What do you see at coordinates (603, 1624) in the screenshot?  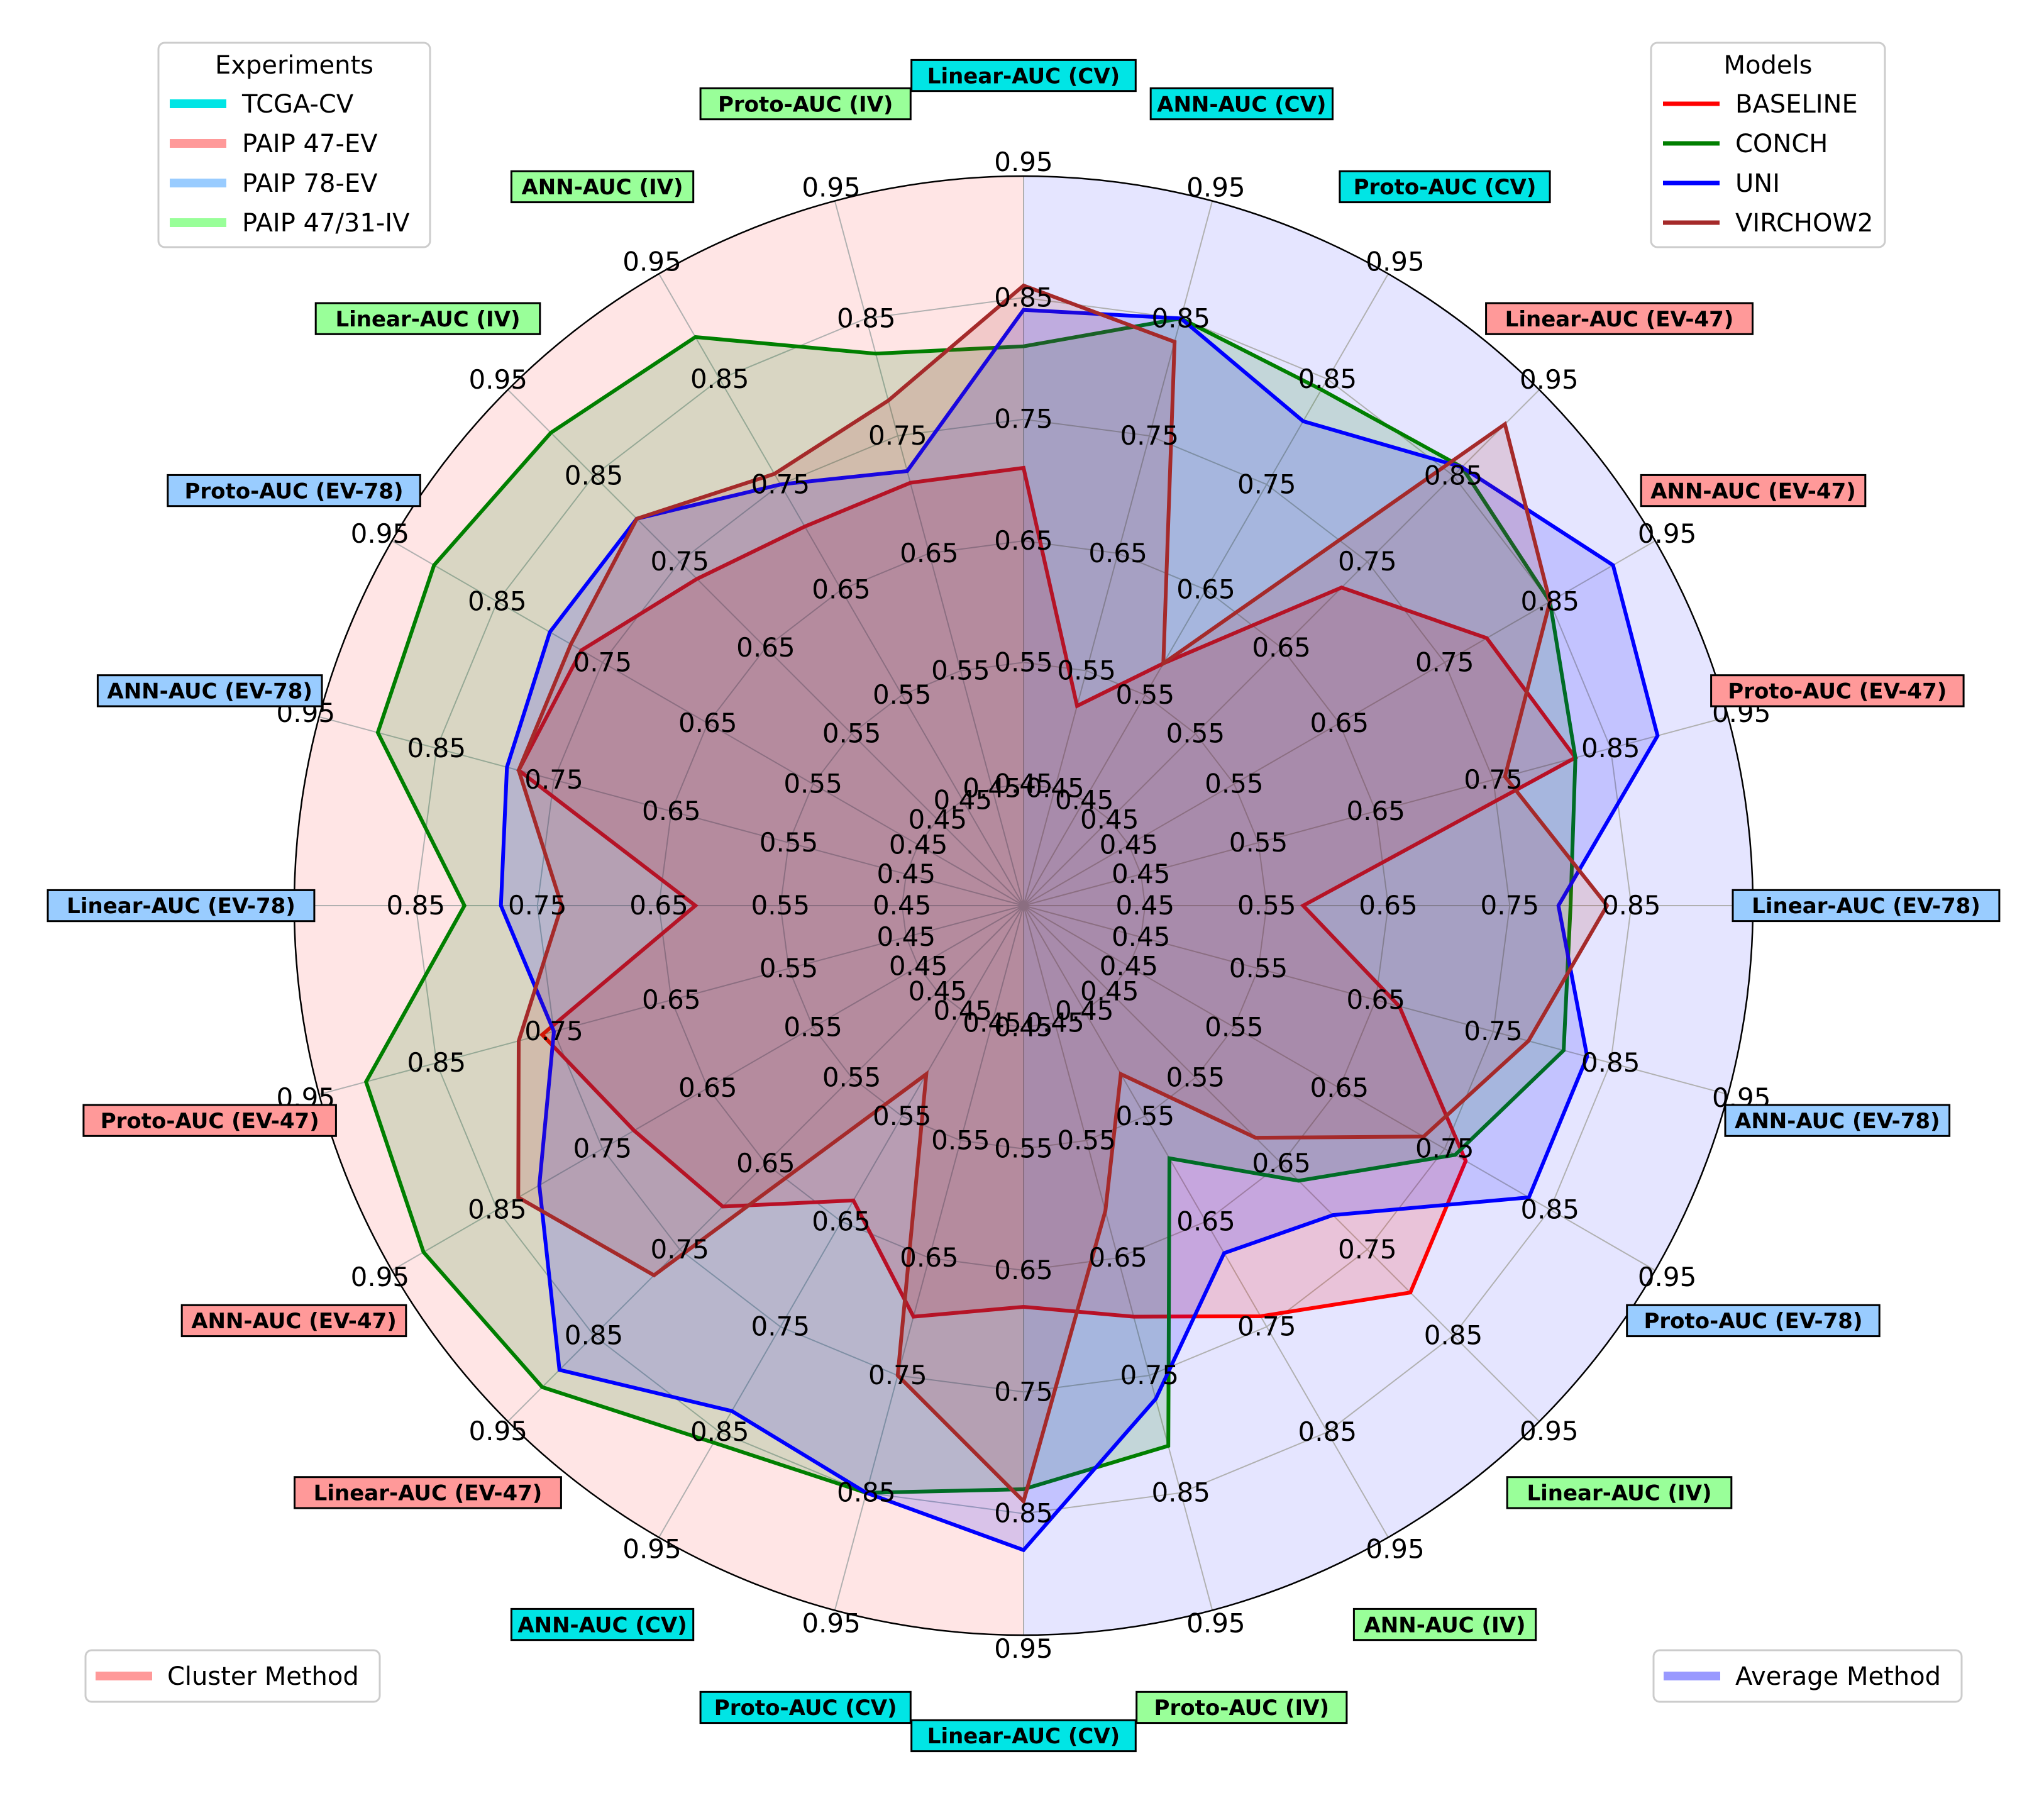 I see `axis-label: ANN-AUC (CV)` at bounding box center [603, 1624].